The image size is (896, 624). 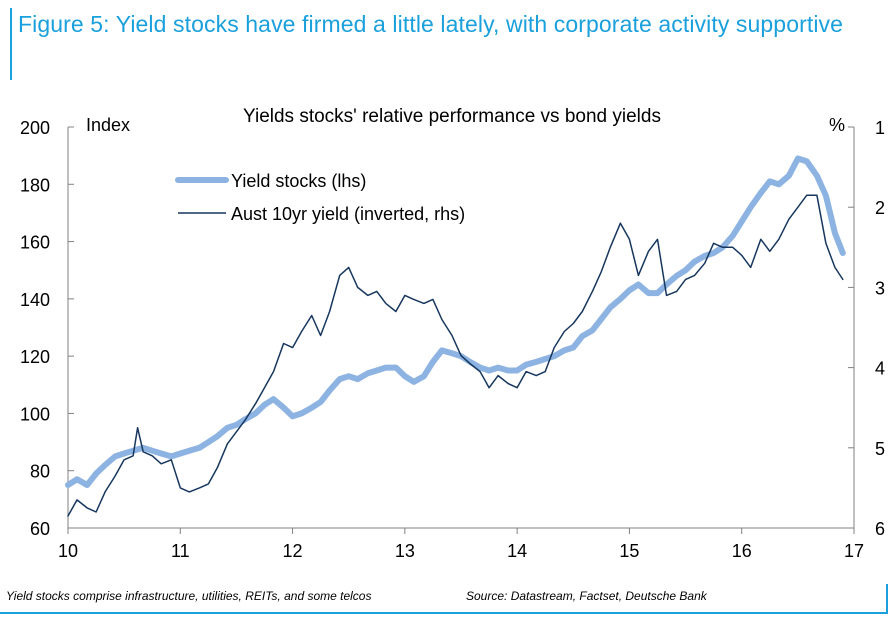 I want to click on y-tick-label-left: 100, so click(x=35, y=414).